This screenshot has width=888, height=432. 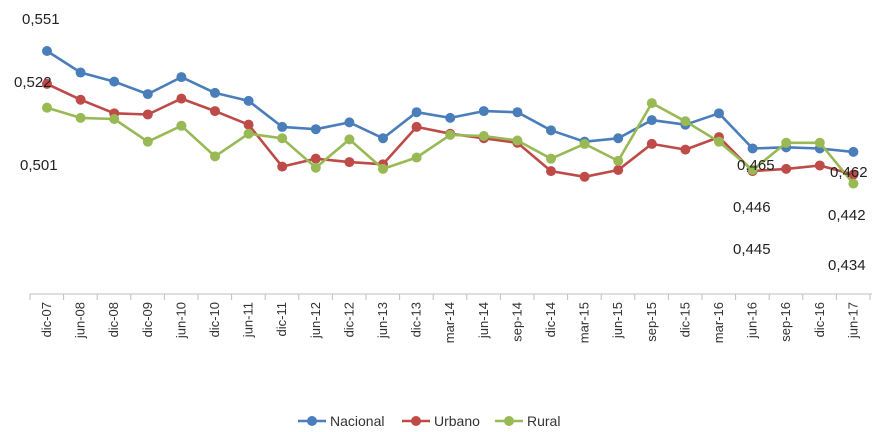 What do you see at coordinates (516, 322) in the screenshot?
I see `x-tick-label: sep-14` at bounding box center [516, 322].